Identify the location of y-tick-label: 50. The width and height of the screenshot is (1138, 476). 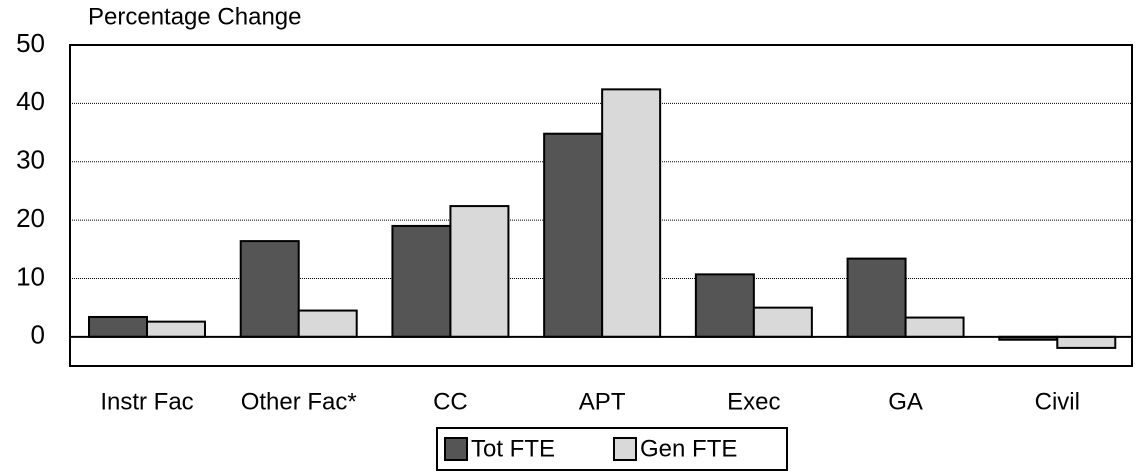
(30, 43).